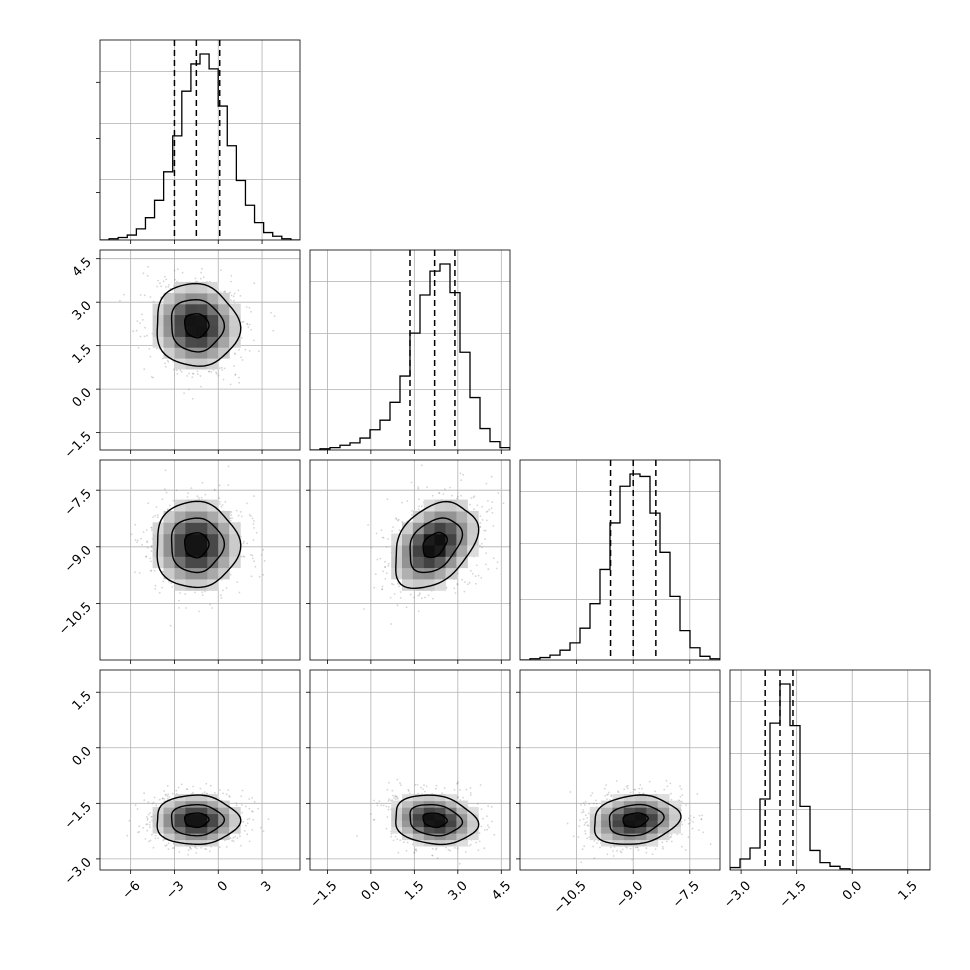 The height and width of the screenshot is (970, 970). Describe the element at coordinates (78, 445) in the screenshot. I see `y-tick-label: −1.5` at that location.